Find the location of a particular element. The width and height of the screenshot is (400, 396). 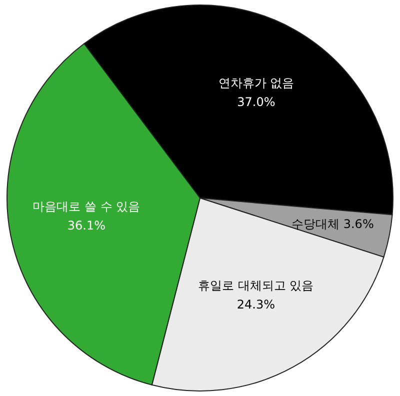

slice-label: 마음대로 쓸 수 있음 is located at coordinates (86, 207).